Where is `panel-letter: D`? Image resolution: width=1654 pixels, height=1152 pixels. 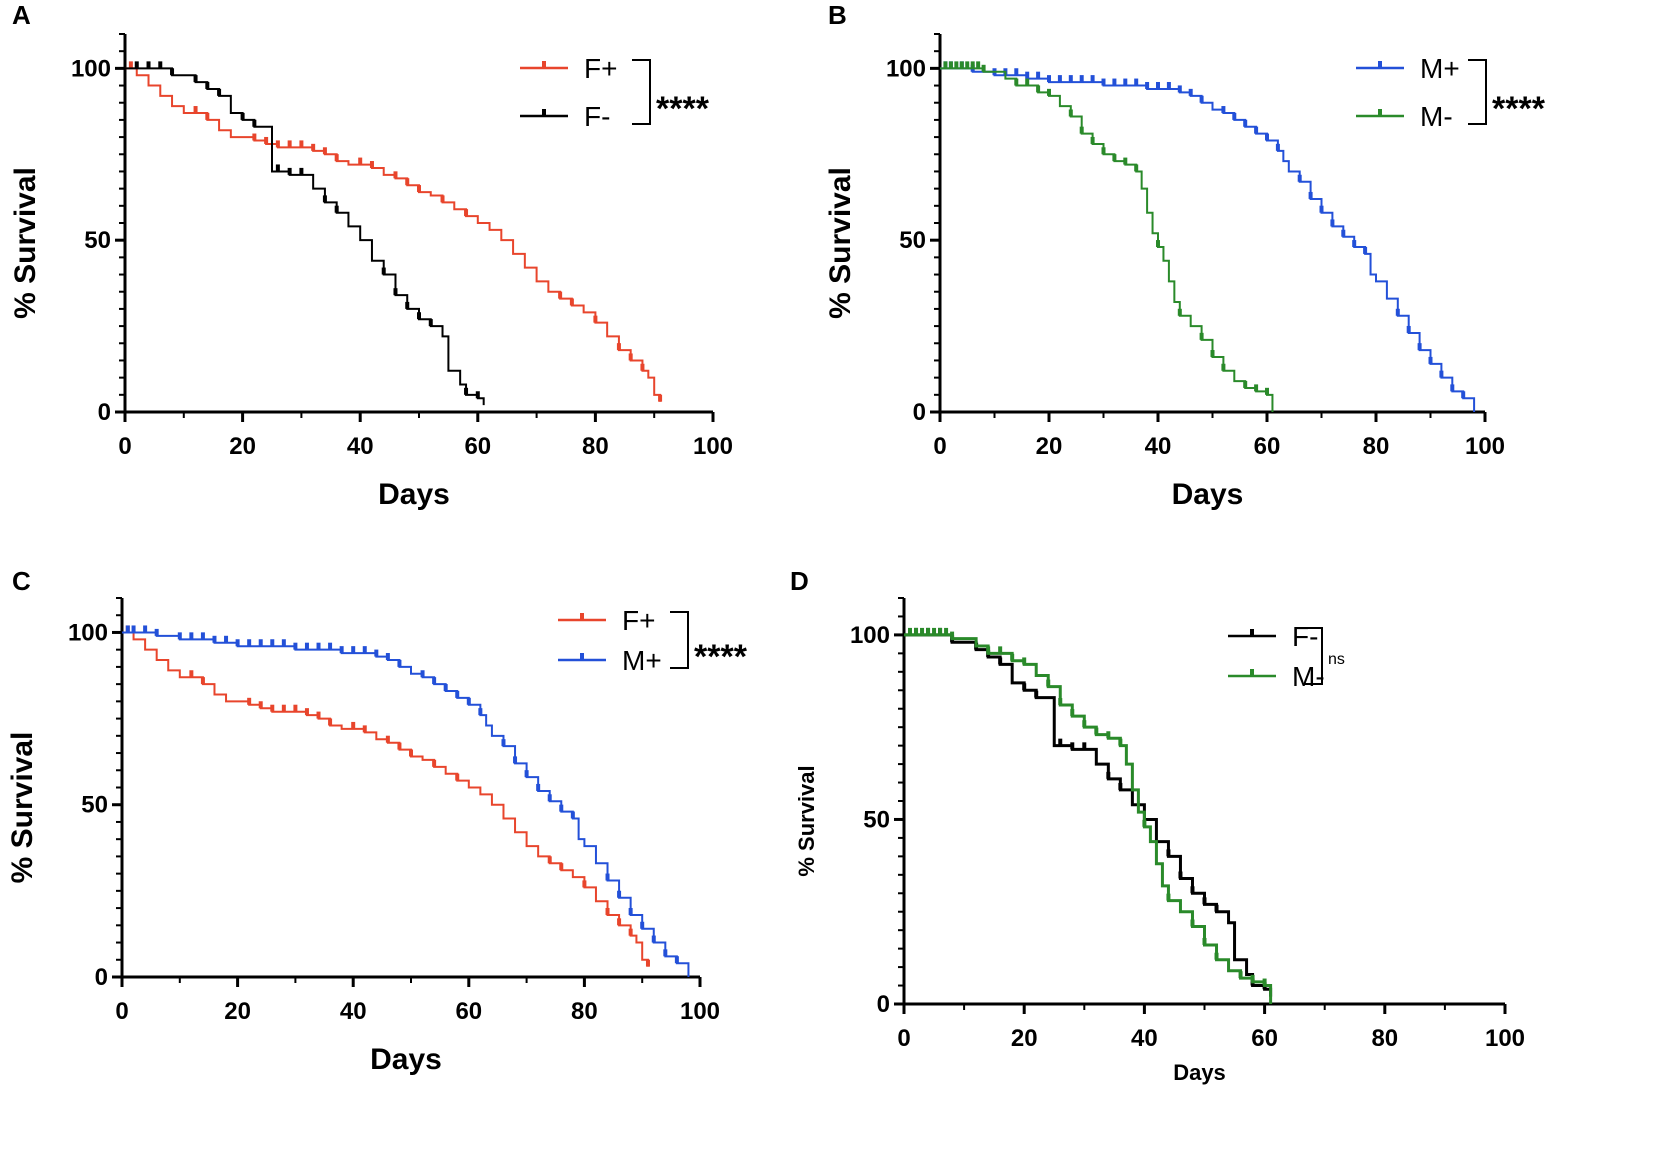
panel-letter: D is located at coordinates (799, 581).